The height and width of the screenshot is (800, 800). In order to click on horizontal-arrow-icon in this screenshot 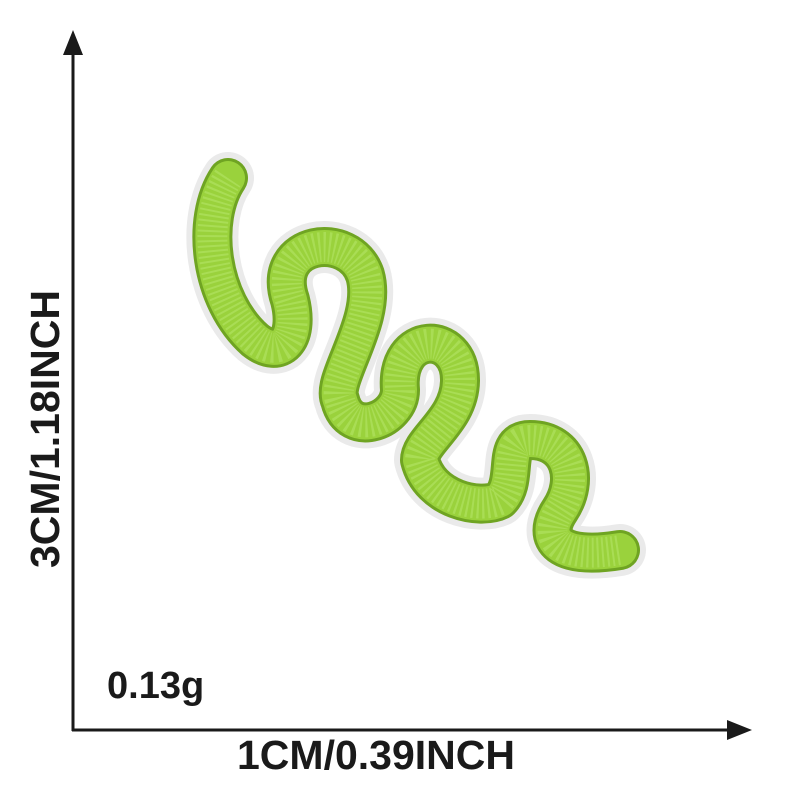, I will do `click(739, 730)`.